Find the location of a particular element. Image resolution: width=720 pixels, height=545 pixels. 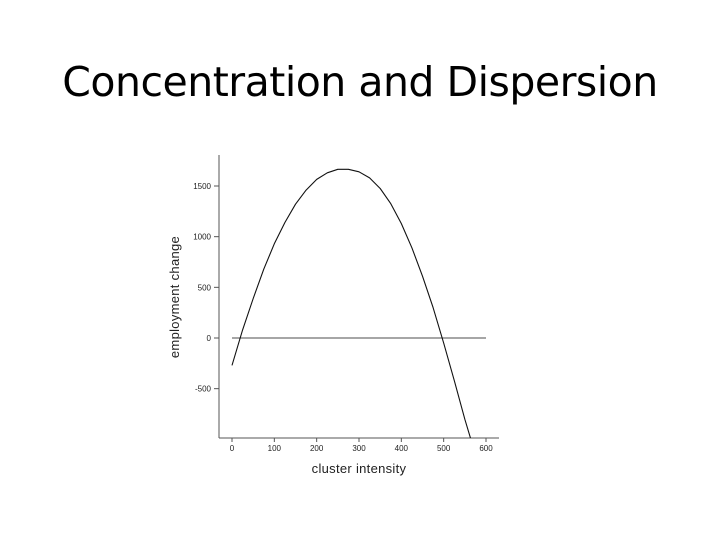

x-tick-label: 300 is located at coordinates (359, 448).